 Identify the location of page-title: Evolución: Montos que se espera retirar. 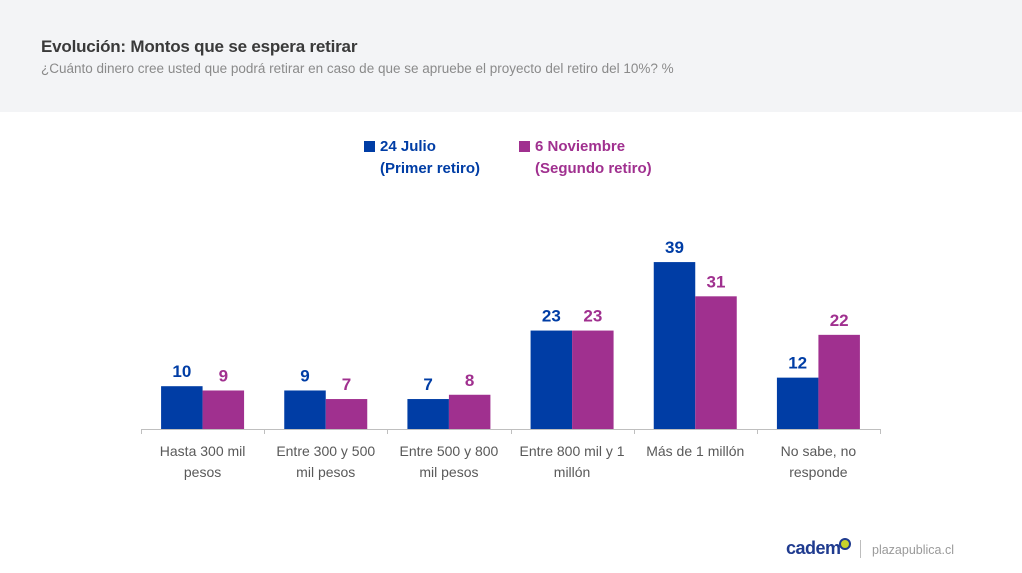
(199, 46).